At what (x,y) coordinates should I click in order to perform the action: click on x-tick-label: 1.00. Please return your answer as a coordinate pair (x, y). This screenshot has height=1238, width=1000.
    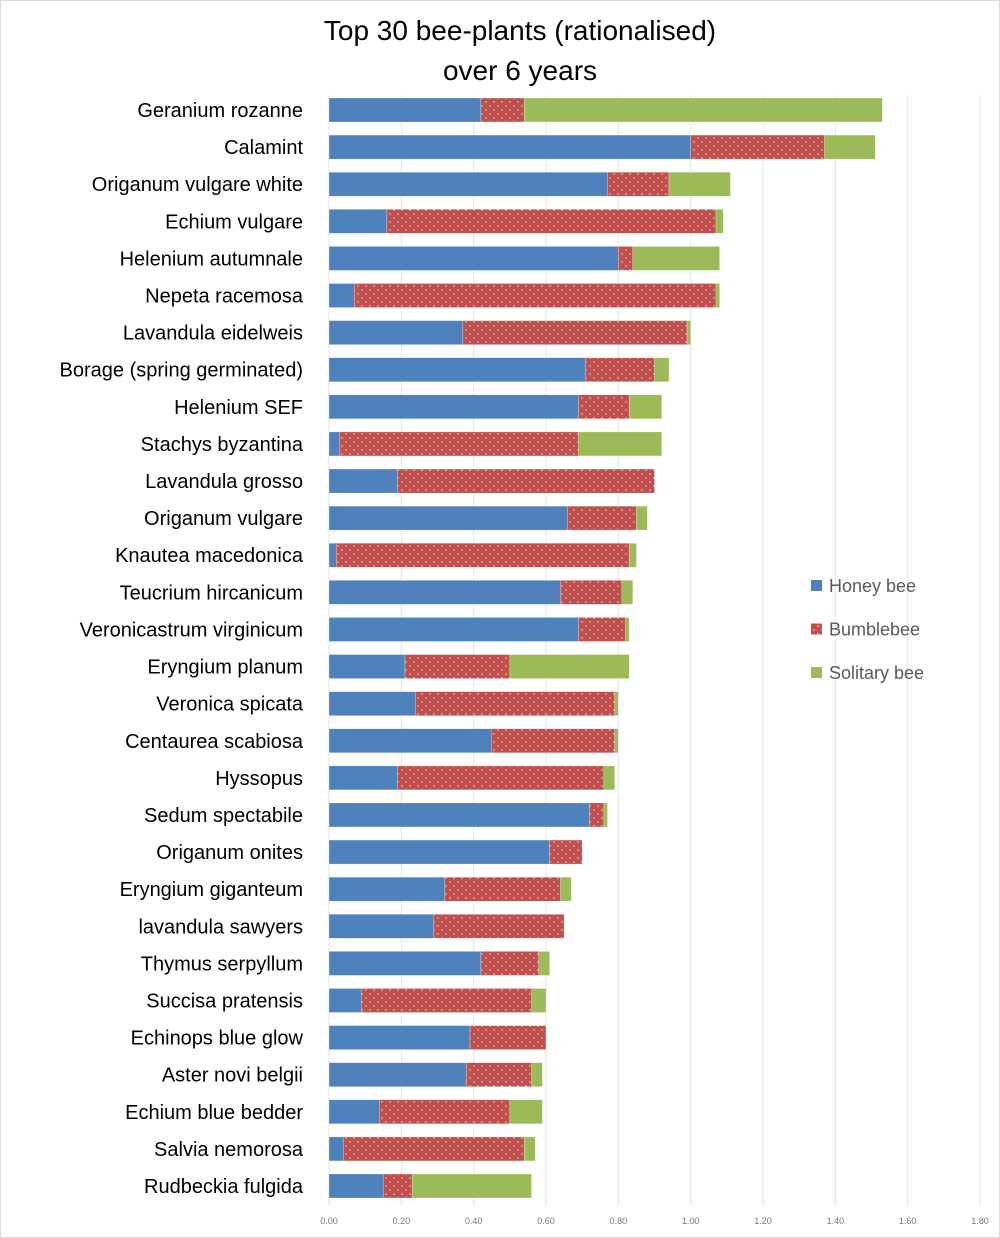
    Looking at the image, I should click on (691, 1221).